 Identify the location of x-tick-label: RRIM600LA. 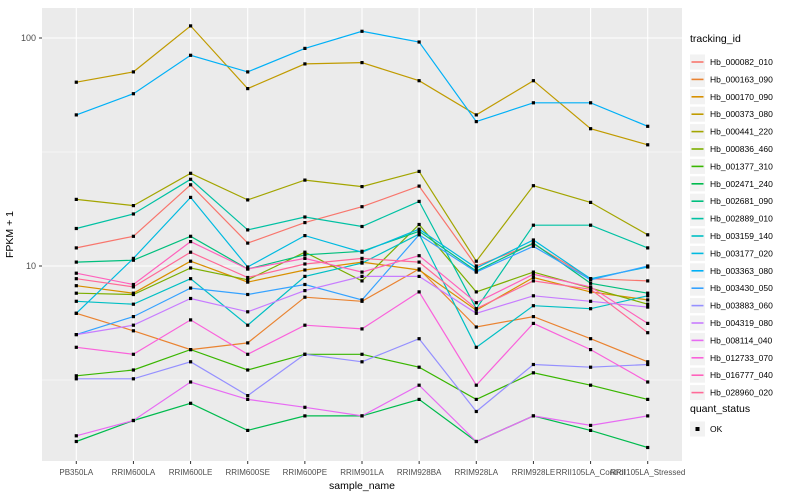
(134, 472).